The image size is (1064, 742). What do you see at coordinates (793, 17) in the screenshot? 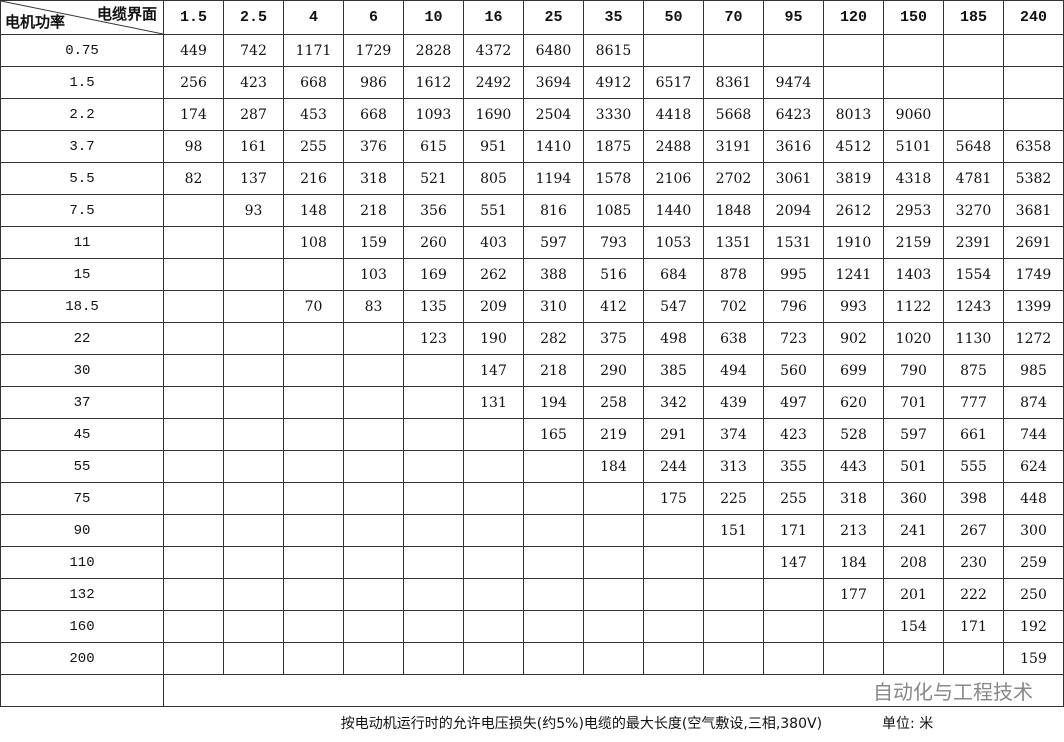
I see `section-header: 95` at bounding box center [793, 17].